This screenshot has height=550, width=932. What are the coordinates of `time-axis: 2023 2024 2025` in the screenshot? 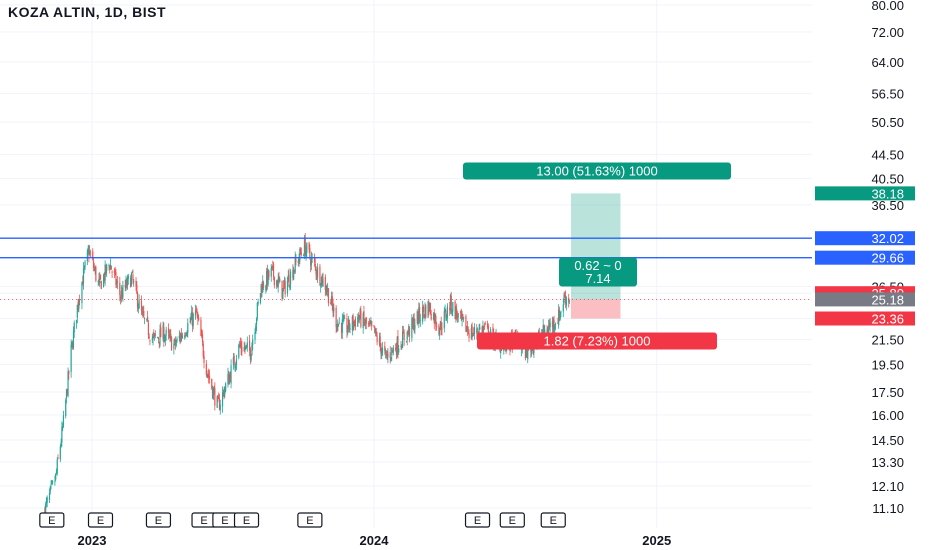 It's located at (375, 540).